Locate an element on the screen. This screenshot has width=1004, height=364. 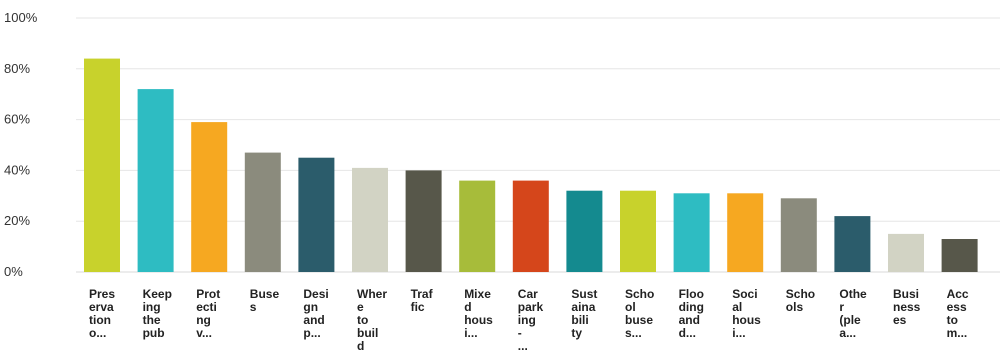
x-tick-label-line: ols is located at coordinates (795, 307).